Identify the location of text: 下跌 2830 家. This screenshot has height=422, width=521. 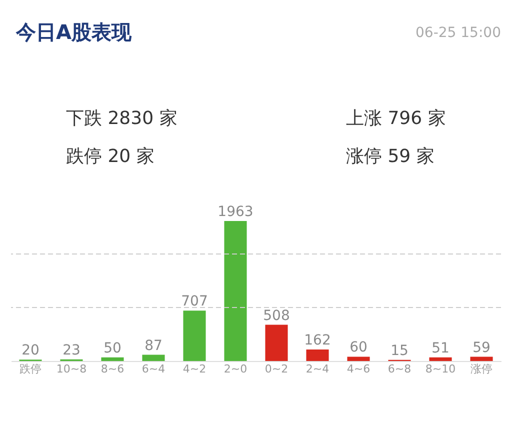
(122, 118).